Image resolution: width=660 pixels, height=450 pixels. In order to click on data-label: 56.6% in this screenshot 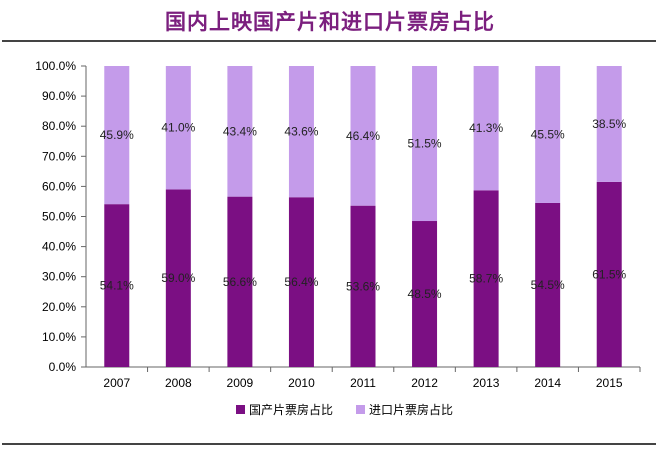, I will do `click(240, 282)`.